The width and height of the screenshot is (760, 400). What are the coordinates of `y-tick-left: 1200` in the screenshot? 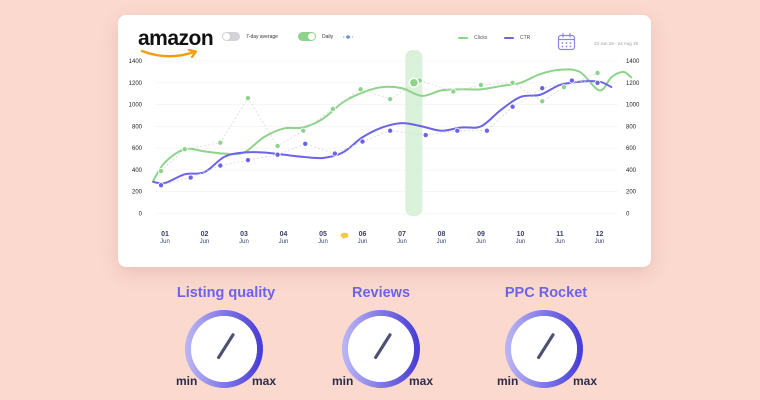 It's located at (136, 84).